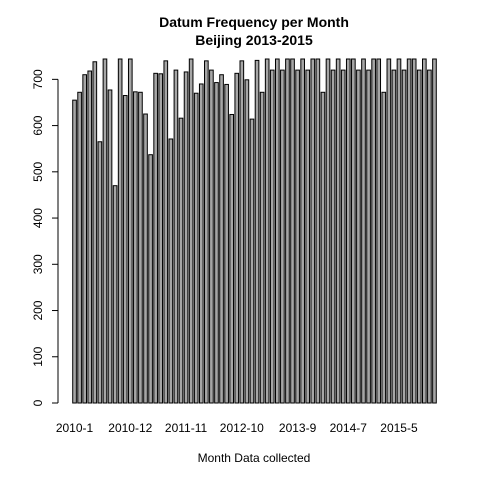 The height and width of the screenshot is (480, 480). I want to click on x-tick-label-2010-1: 2010-1, so click(75, 428).